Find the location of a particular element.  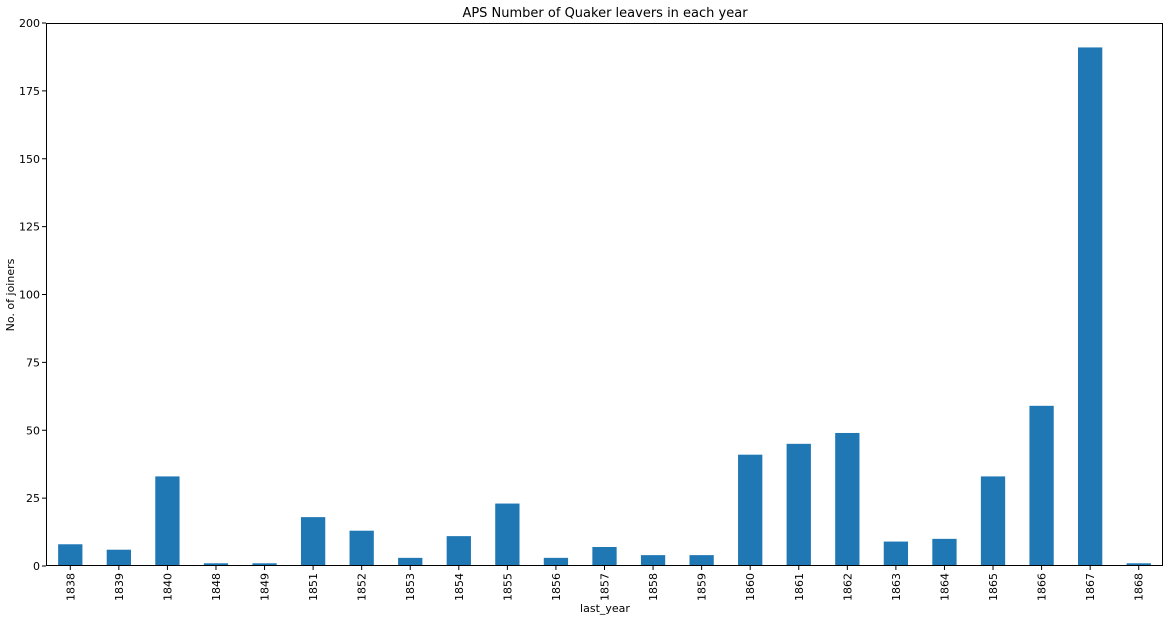

x-tick-label: 1862 is located at coordinates (847, 587).